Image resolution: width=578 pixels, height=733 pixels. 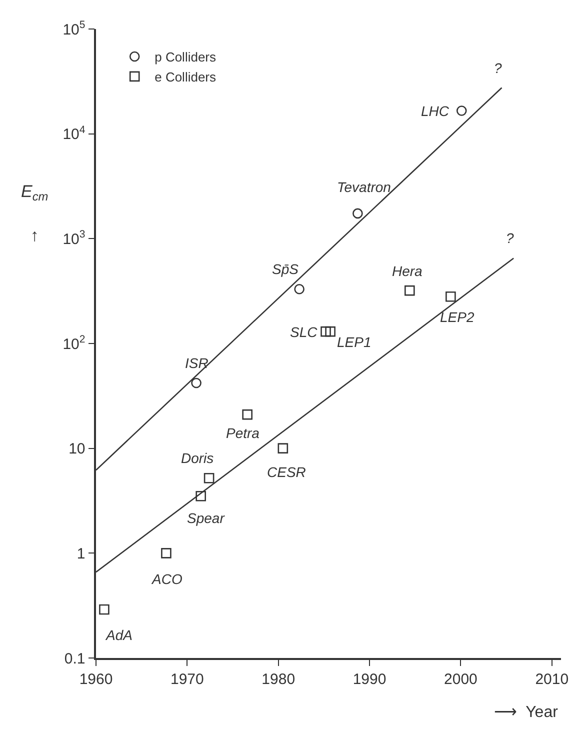 What do you see at coordinates (187, 679) in the screenshot?
I see `x-tick-label: 1970` at bounding box center [187, 679].